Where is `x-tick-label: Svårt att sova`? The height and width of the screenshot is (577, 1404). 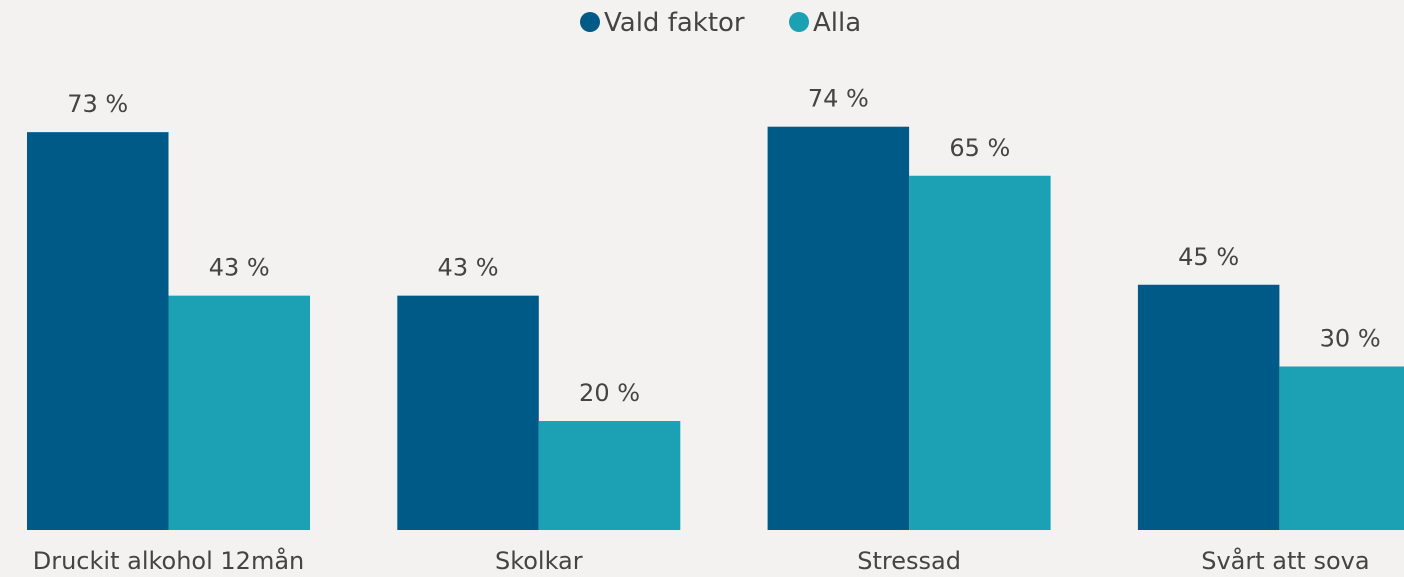
x-tick-label: Svårt att sova is located at coordinates (1285, 560).